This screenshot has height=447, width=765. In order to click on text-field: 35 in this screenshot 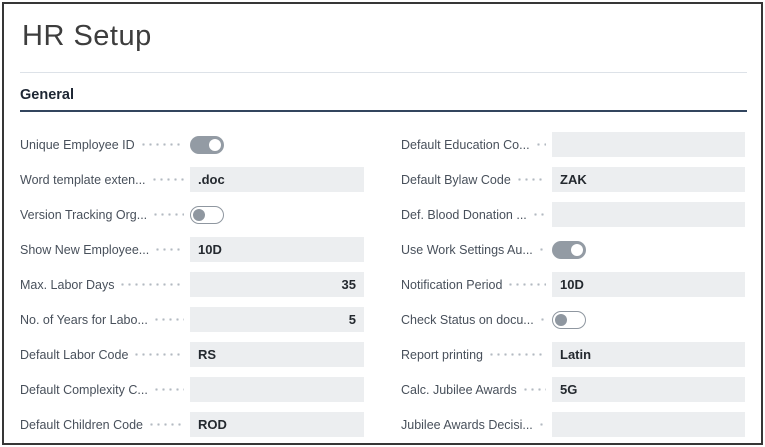, I will do `click(277, 284)`.